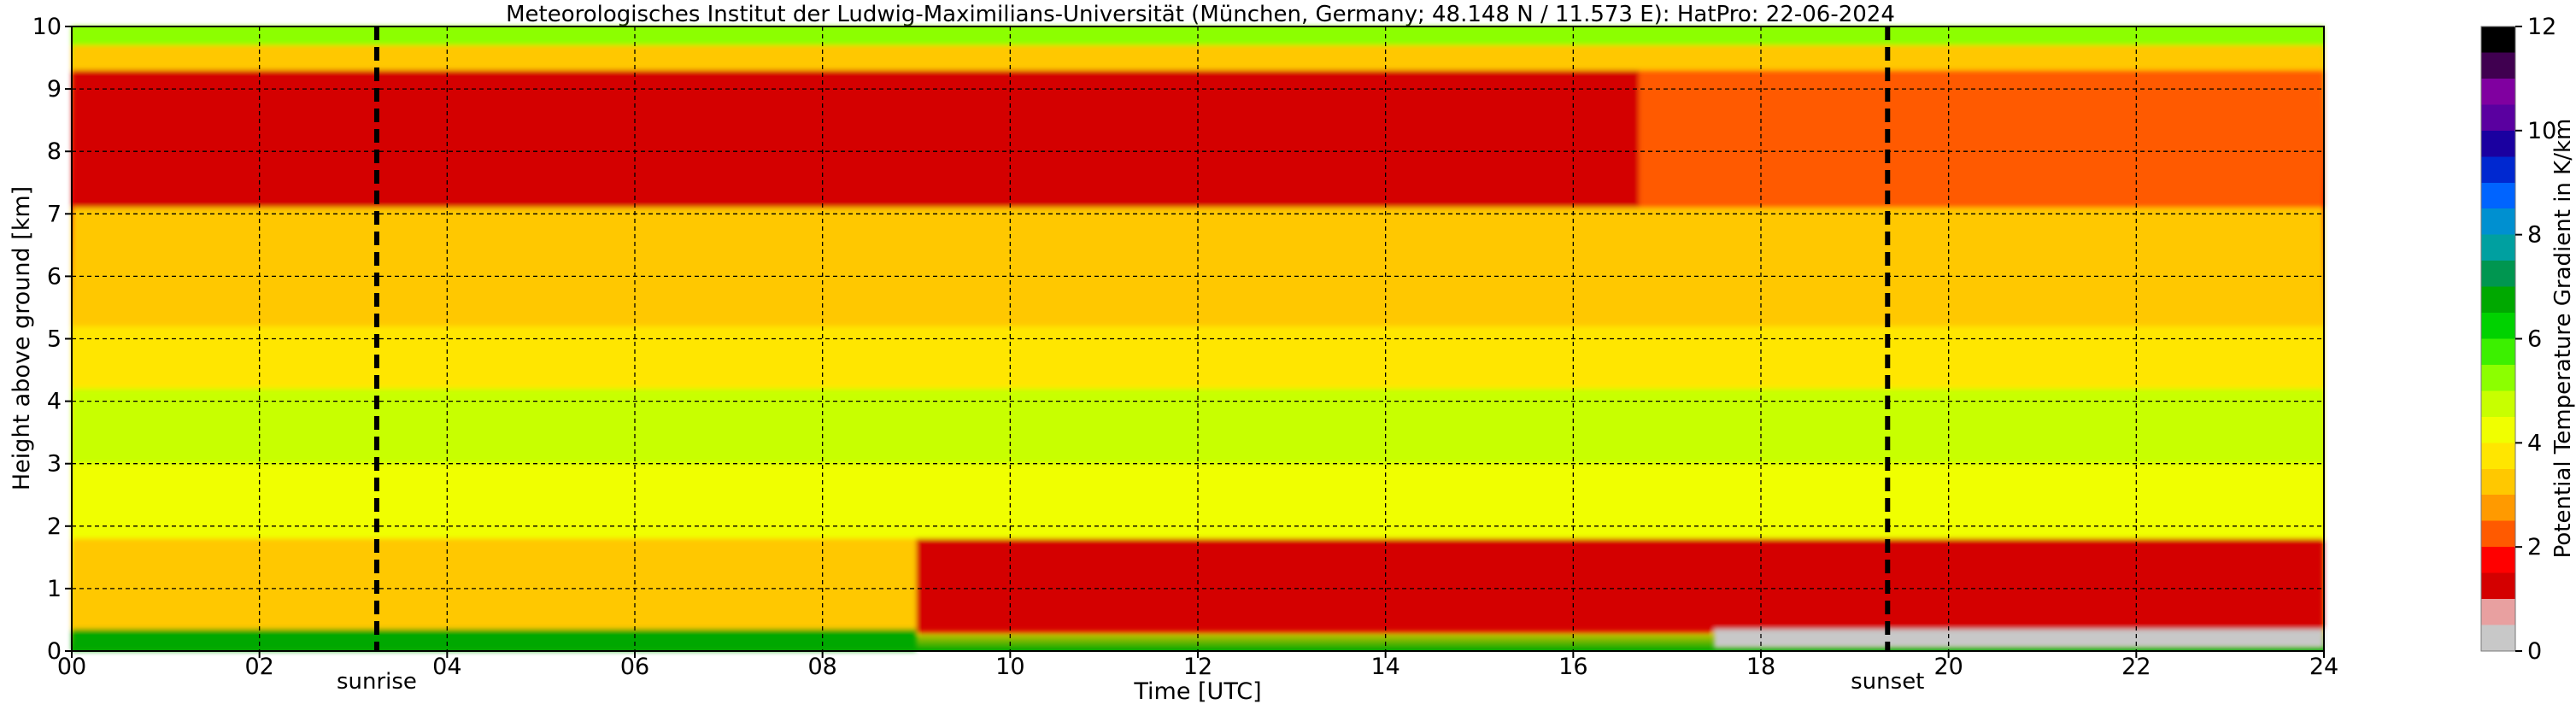 The height and width of the screenshot is (704, 2576). Describe the element at coordinates (1197, 691) in the screenshot. I see `x-axis-label: Time [UTC]` at that location.